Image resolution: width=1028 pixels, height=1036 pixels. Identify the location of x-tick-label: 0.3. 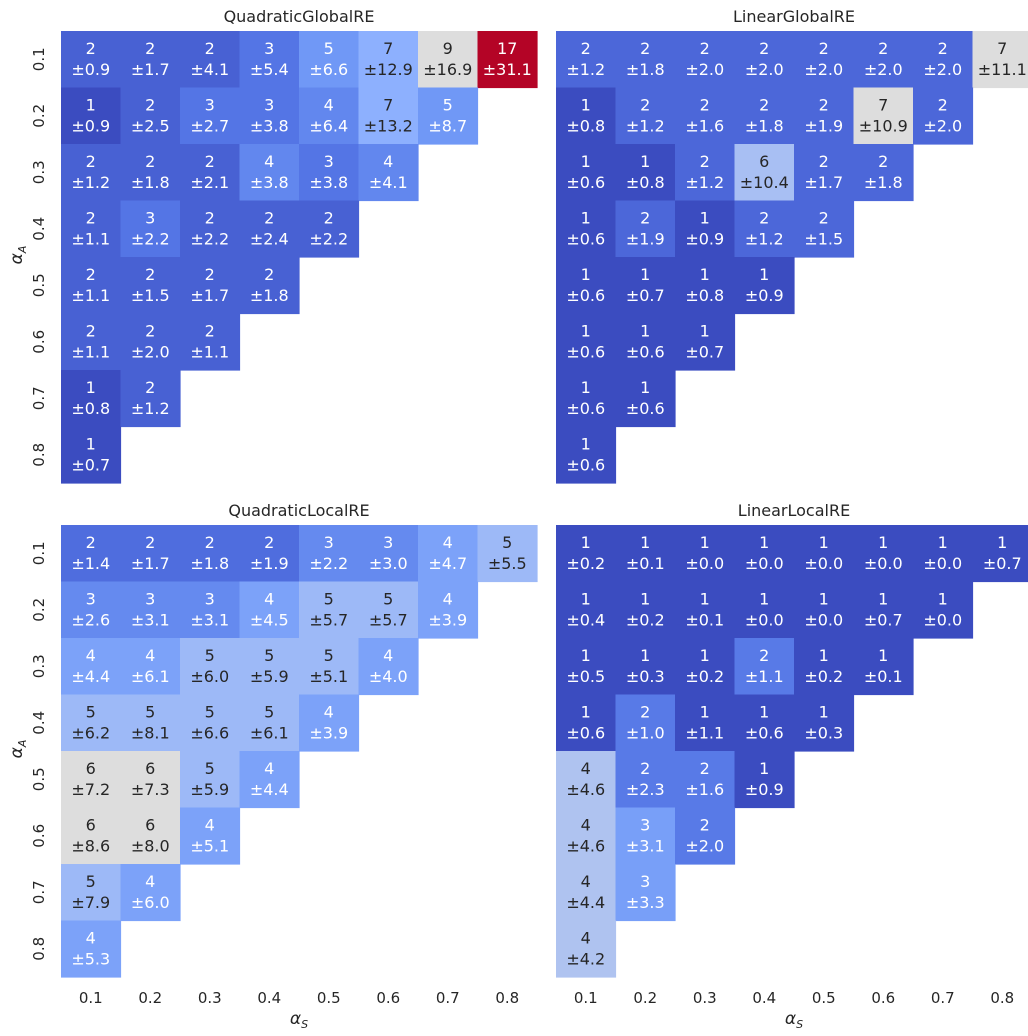
(705, 998).